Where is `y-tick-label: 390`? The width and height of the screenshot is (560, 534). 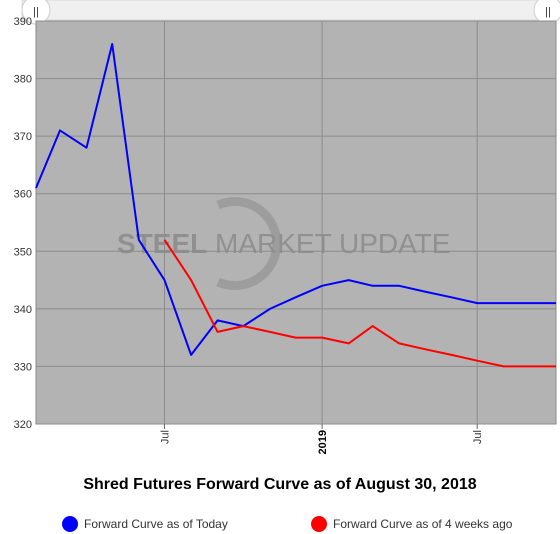
y-tick-label: 390 is located at coordinates (23, 22).